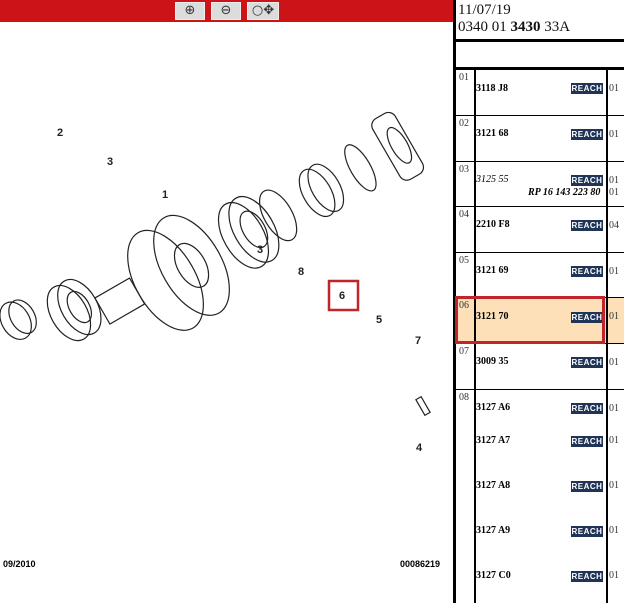  I want to click on part-row-selected: 06 3121 70 REACH 01, so click(540, 320).